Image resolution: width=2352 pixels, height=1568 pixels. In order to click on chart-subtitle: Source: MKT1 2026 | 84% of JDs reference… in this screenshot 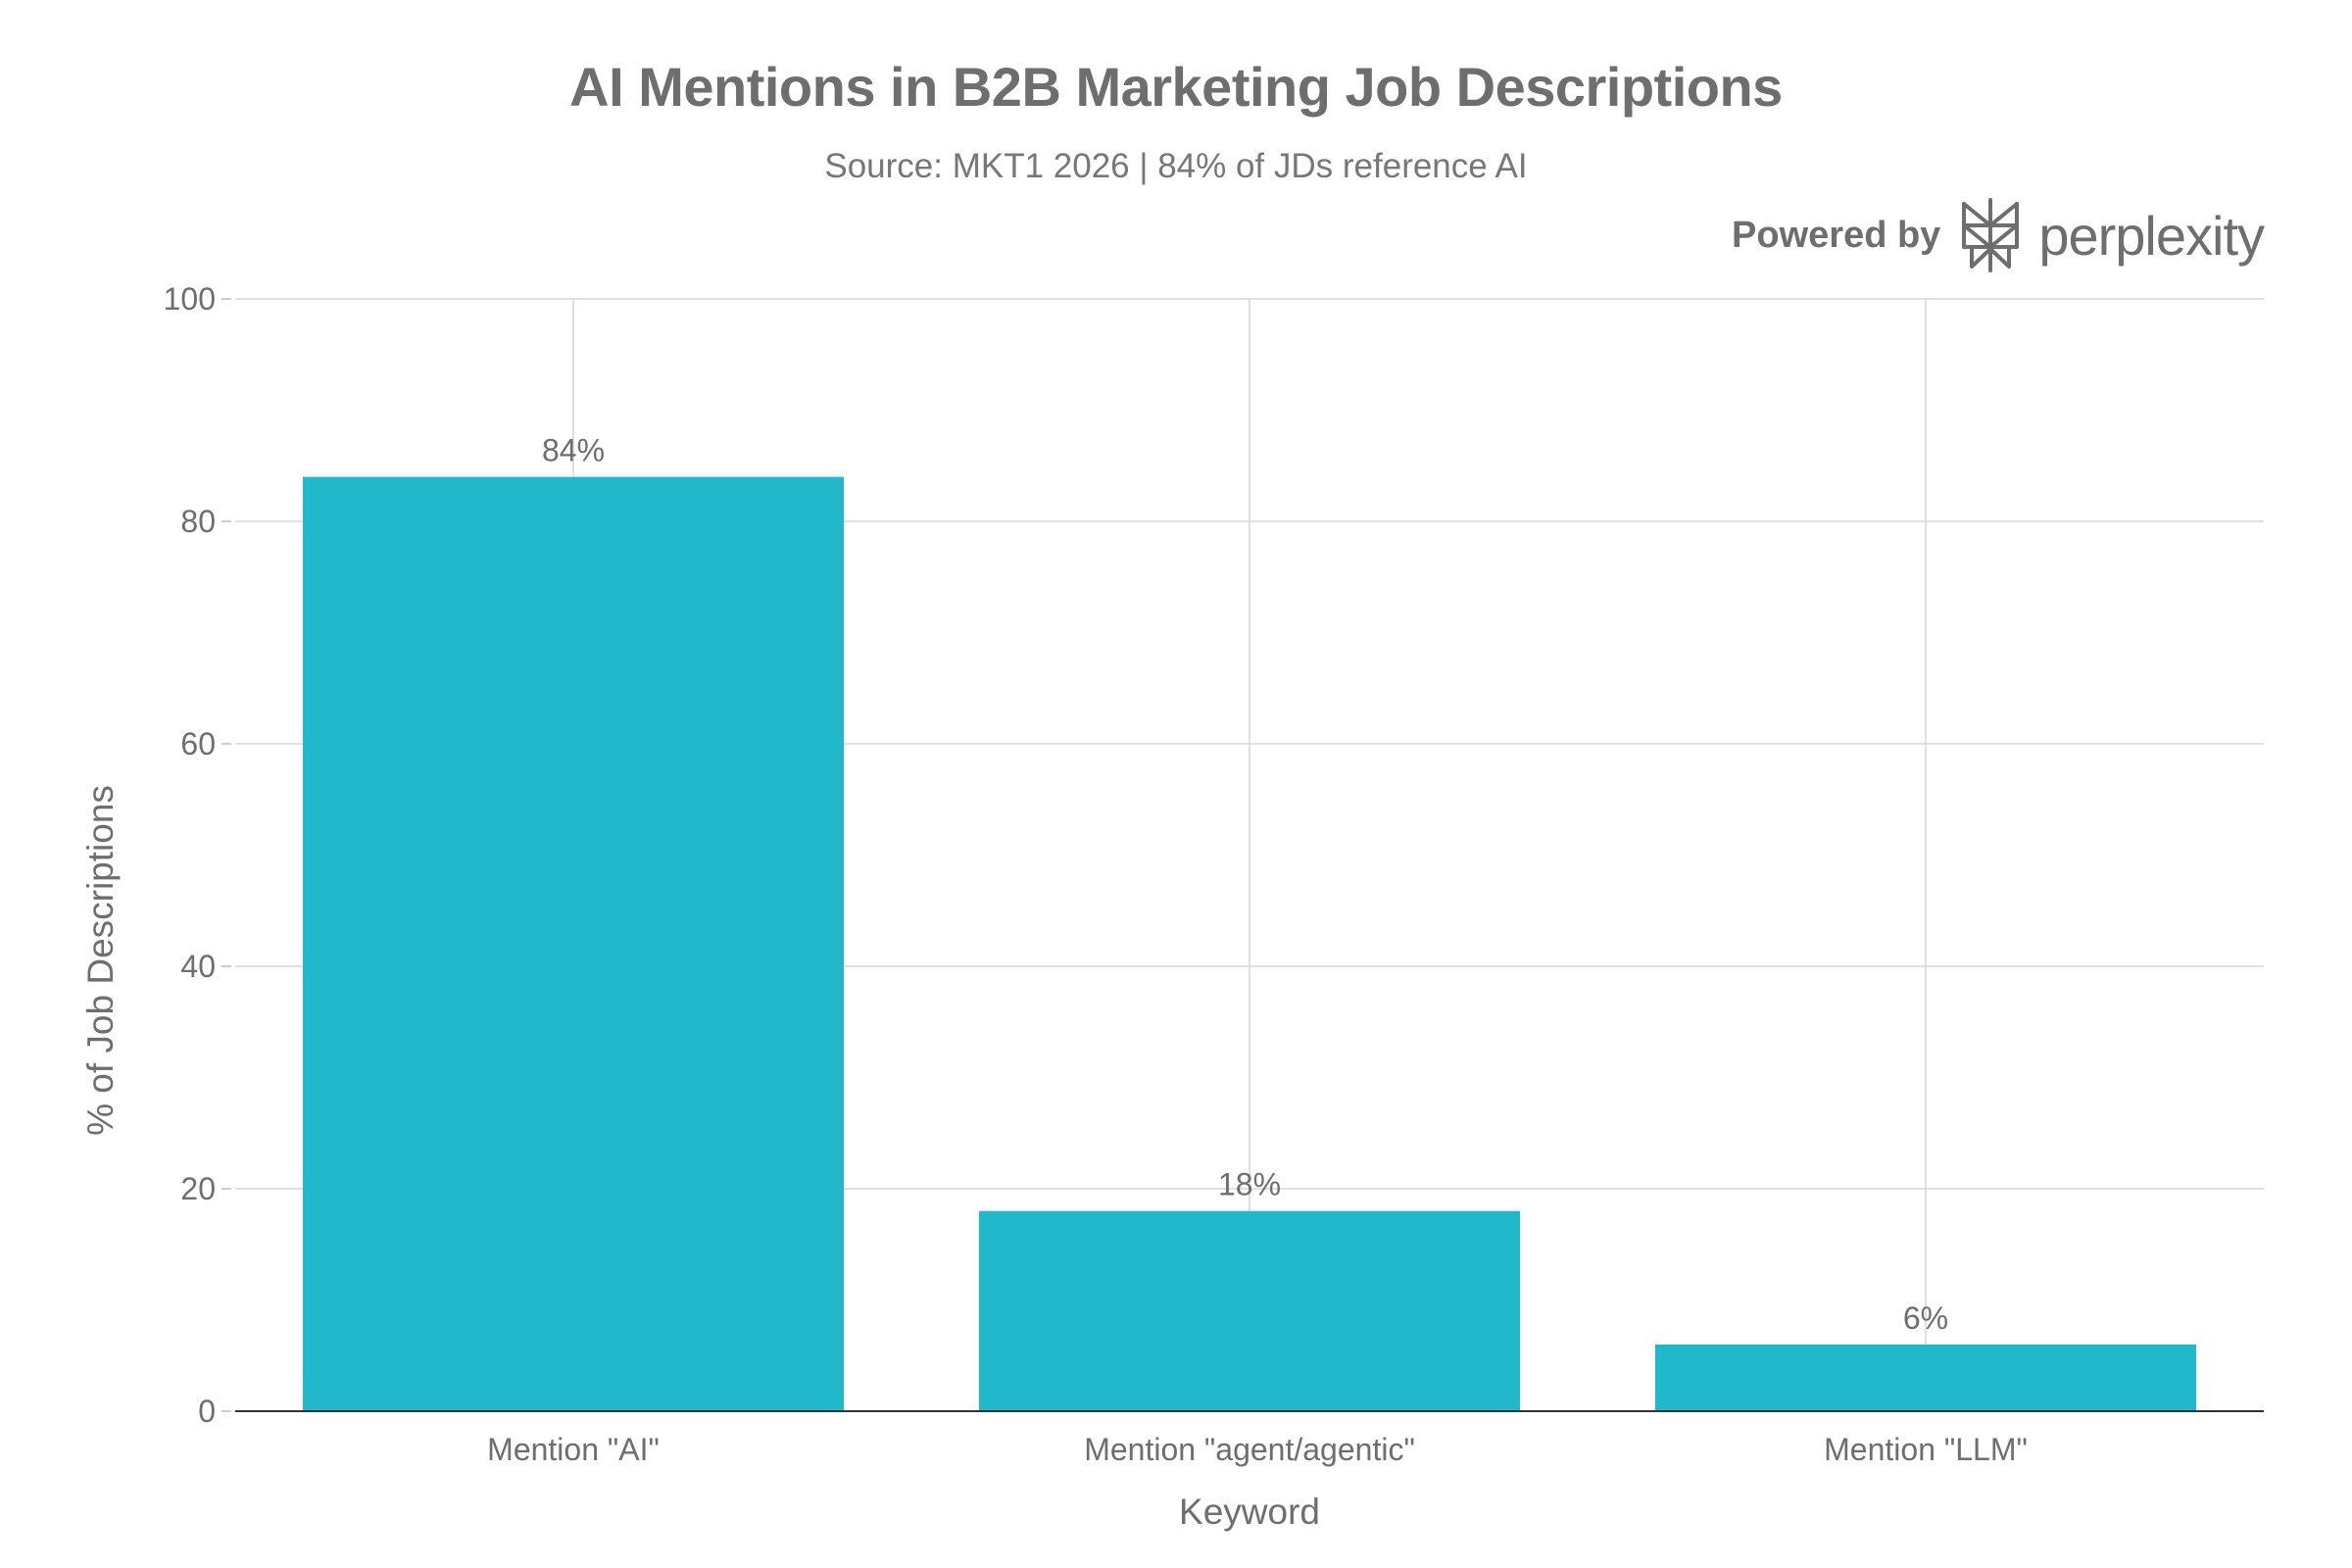, I will do `click(1176, 166)`.